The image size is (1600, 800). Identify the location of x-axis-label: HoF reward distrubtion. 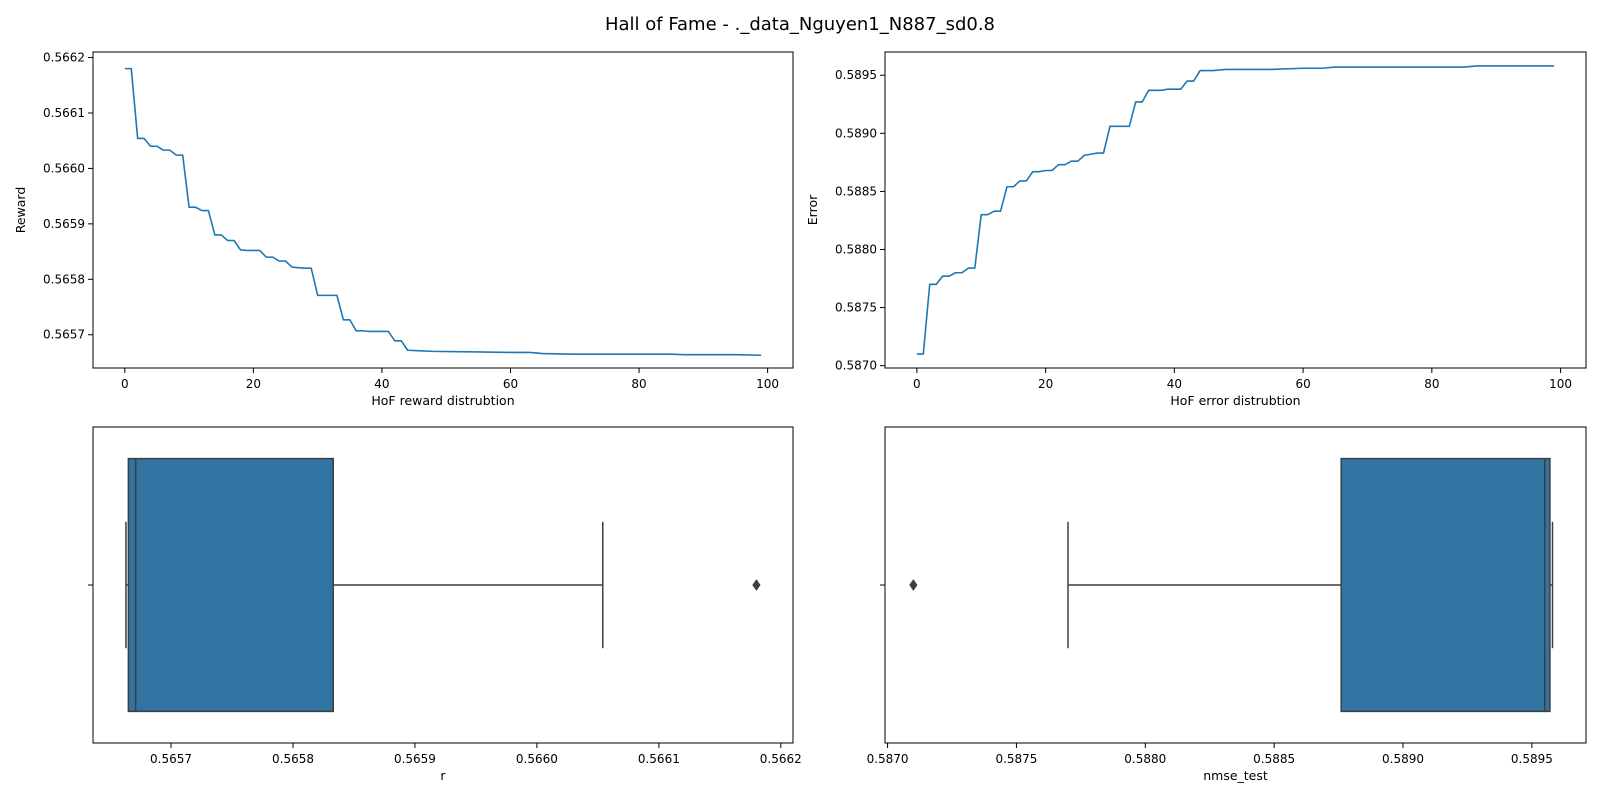
(442, 400).